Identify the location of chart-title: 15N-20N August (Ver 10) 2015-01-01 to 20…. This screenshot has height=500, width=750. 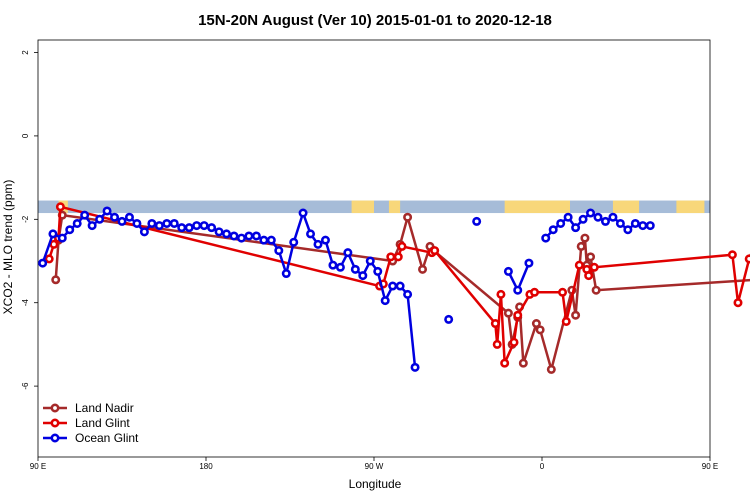
(375, 20).